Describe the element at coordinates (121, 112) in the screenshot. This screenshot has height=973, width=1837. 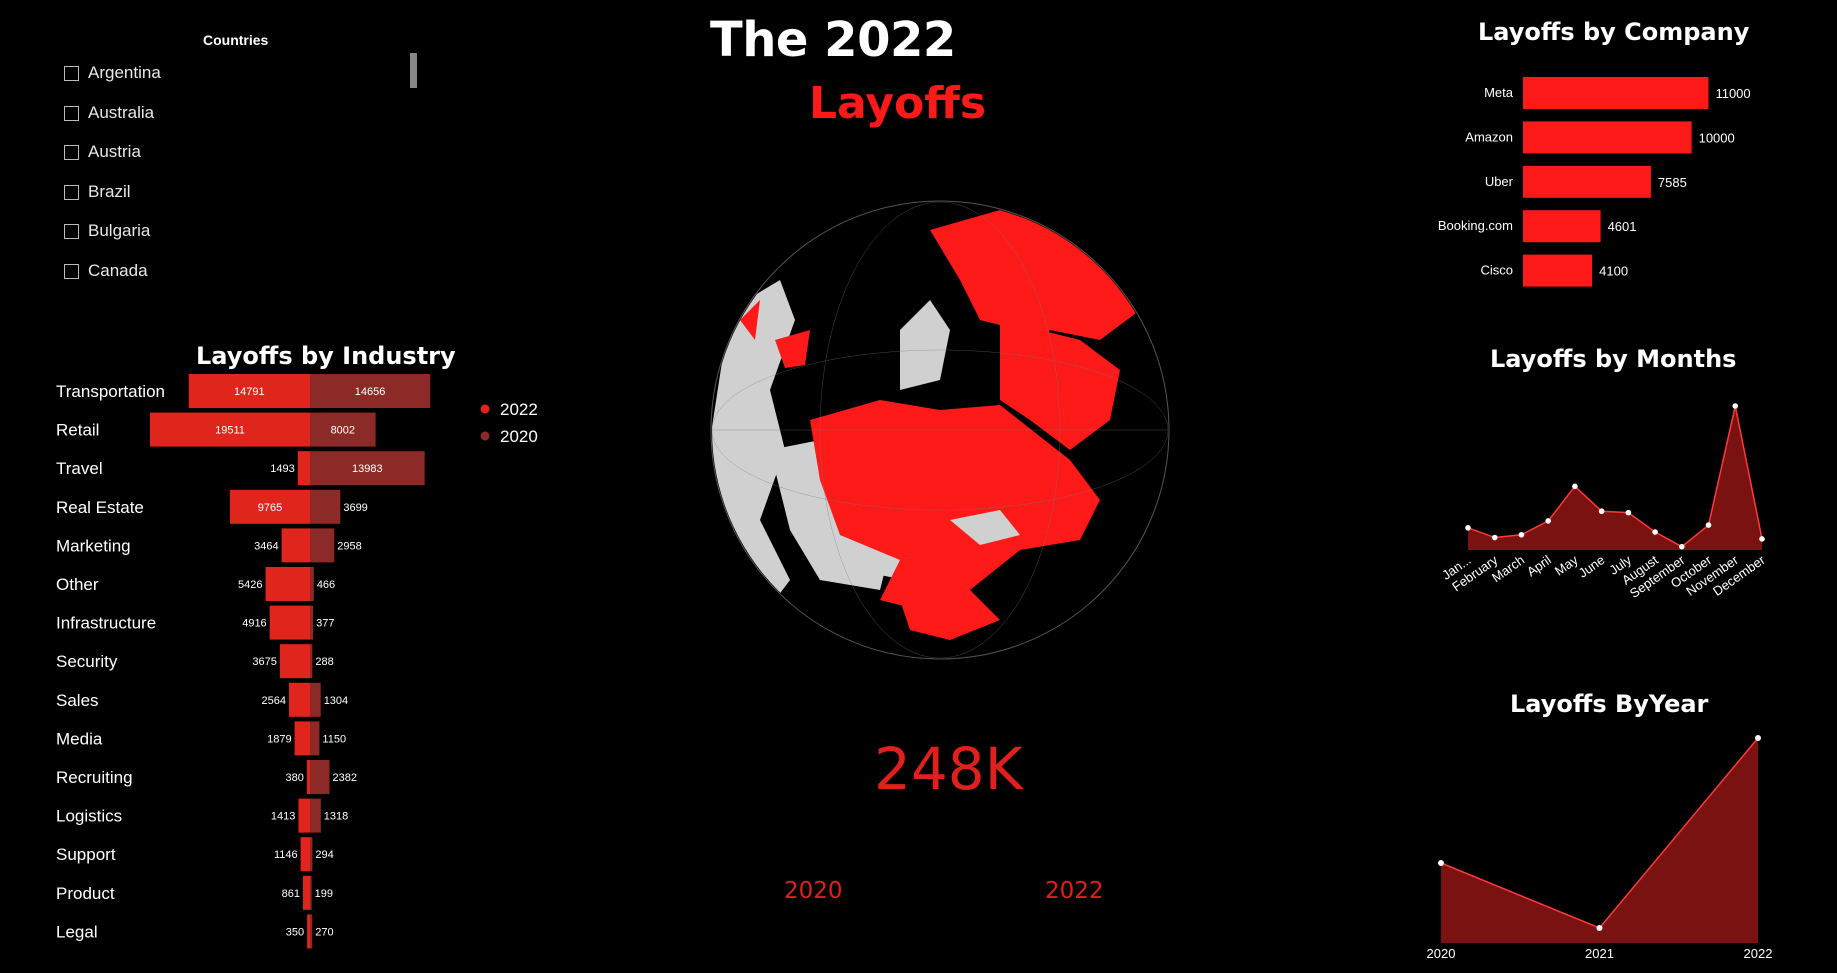
I see `slicer-item-label: Australia` at that location.